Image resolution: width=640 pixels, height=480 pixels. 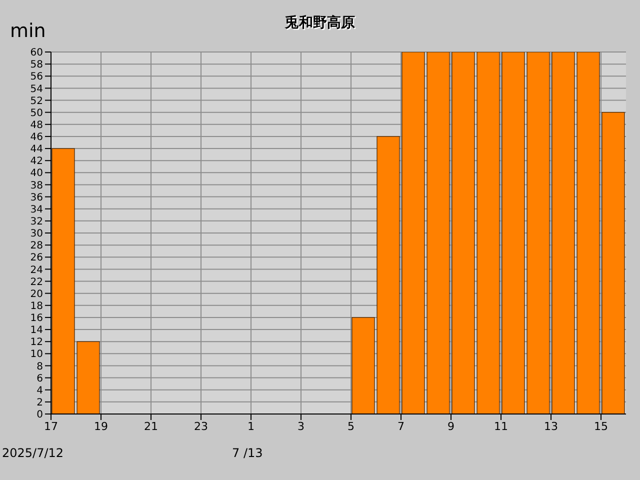 What do you see at coordinates (36, 222) in the screenshot?
I see `y-tick-label: 32` at bounding box center [36, 222].